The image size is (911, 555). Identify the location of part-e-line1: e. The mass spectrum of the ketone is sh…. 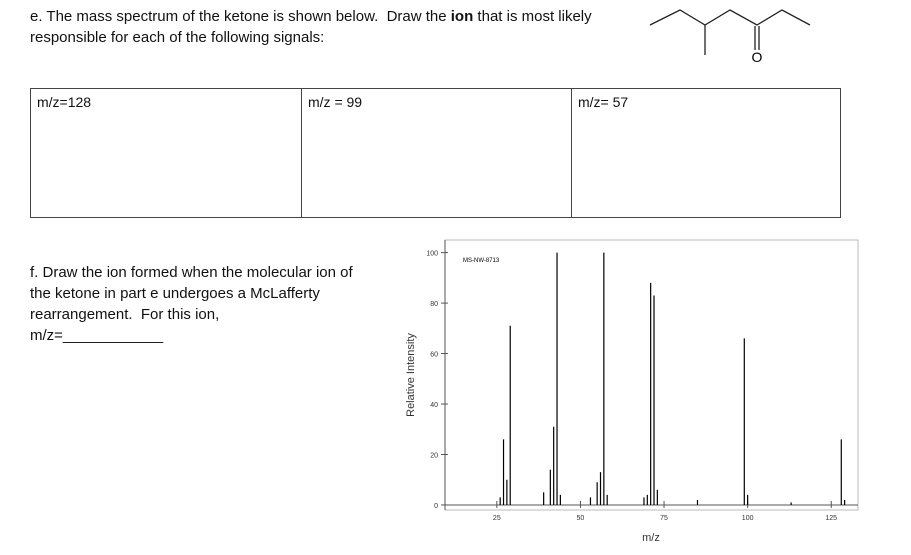
(311, 16).